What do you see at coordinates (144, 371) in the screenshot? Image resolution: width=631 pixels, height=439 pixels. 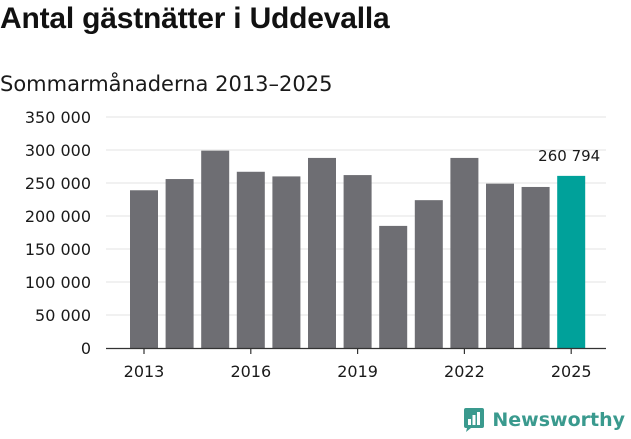 I see `x-tick-label: 2013` at bounding box center [144, 371].